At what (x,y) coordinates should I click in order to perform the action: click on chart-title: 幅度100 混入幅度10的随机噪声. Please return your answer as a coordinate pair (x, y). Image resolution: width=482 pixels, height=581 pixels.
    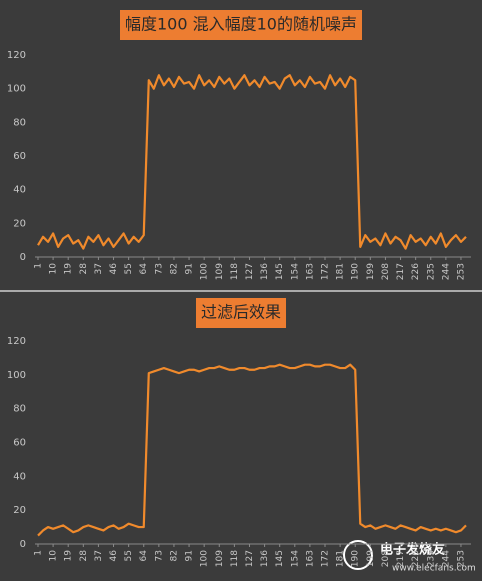
    Looking at the image, I should click on (241, 24).